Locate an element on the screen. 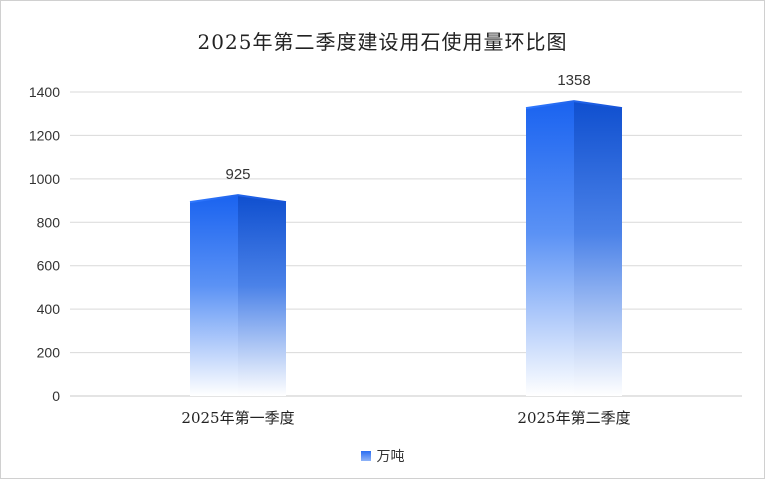 The width and height of the screenshot is (765, 479). y-tick-label: 600 is located at coordinates (49, 266).